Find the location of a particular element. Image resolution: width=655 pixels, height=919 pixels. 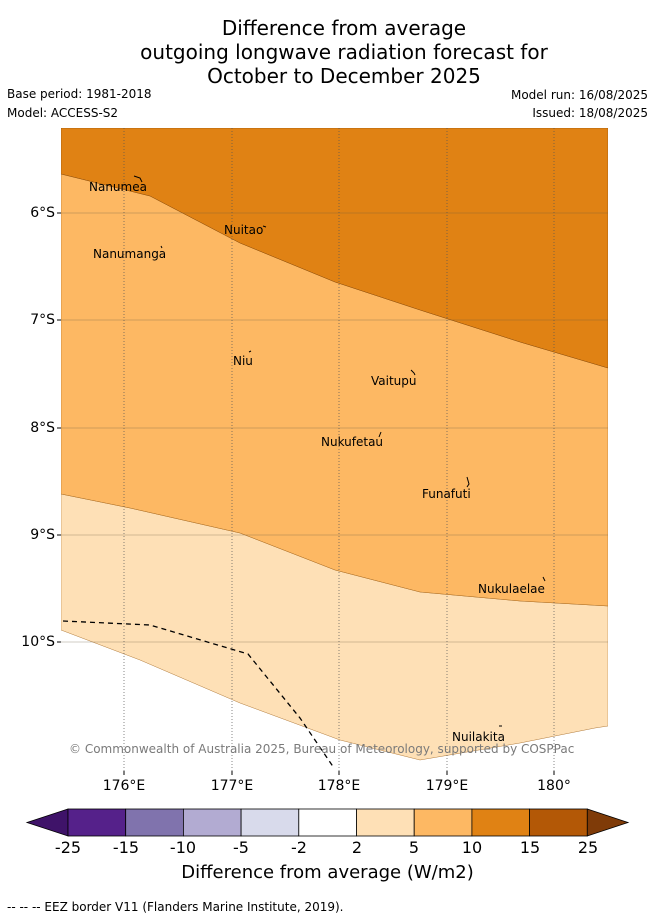

x-tick-177e: 177°E is located at coordinates (232, 786).